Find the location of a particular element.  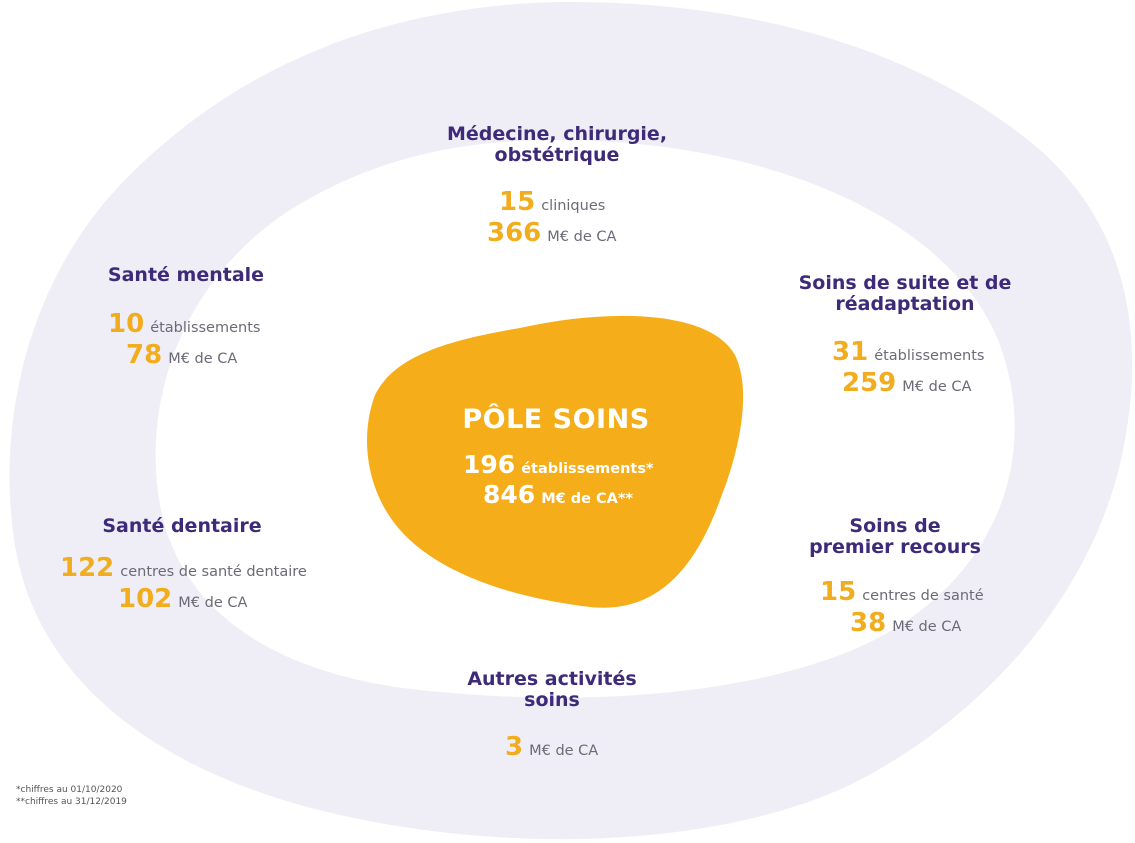

other-revenue-number: 3 is located at coordinates (514, 747).